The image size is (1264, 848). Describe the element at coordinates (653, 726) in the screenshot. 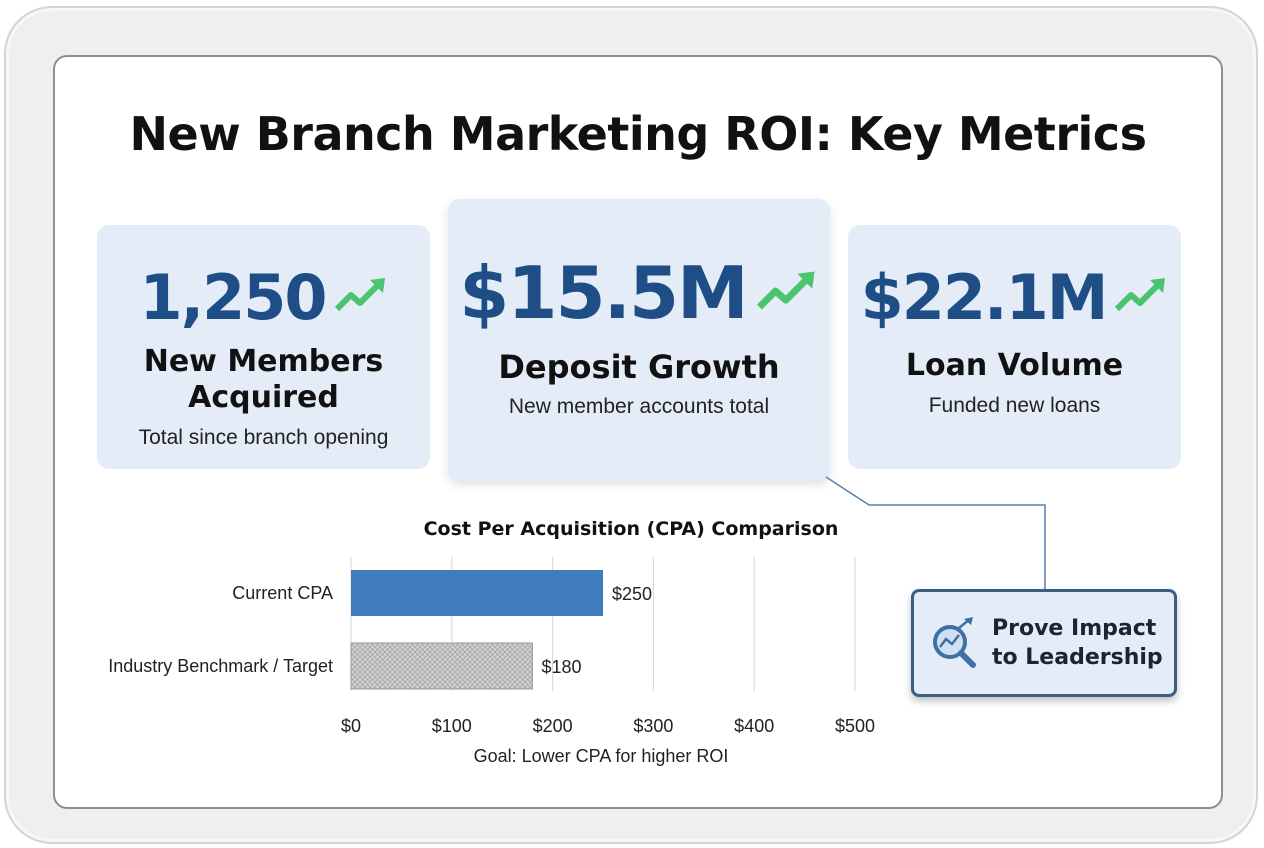

I see `x-tick-label: $300` at that location.